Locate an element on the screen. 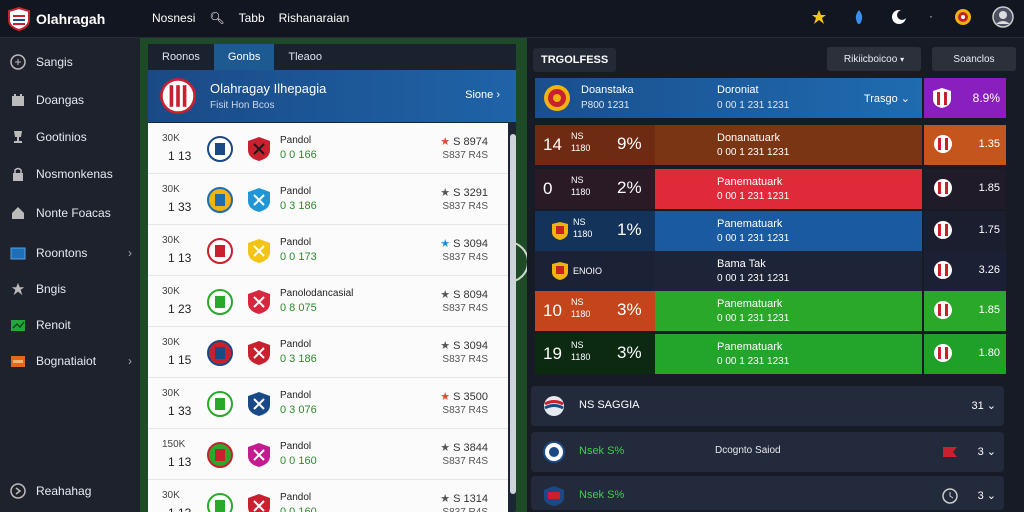 The height and width of the screenshot is (512, 1024). odds-row: NS 1180 1% Panematuark 0 00 1 231 1231 1.75 is located at coordinates (778, 231).